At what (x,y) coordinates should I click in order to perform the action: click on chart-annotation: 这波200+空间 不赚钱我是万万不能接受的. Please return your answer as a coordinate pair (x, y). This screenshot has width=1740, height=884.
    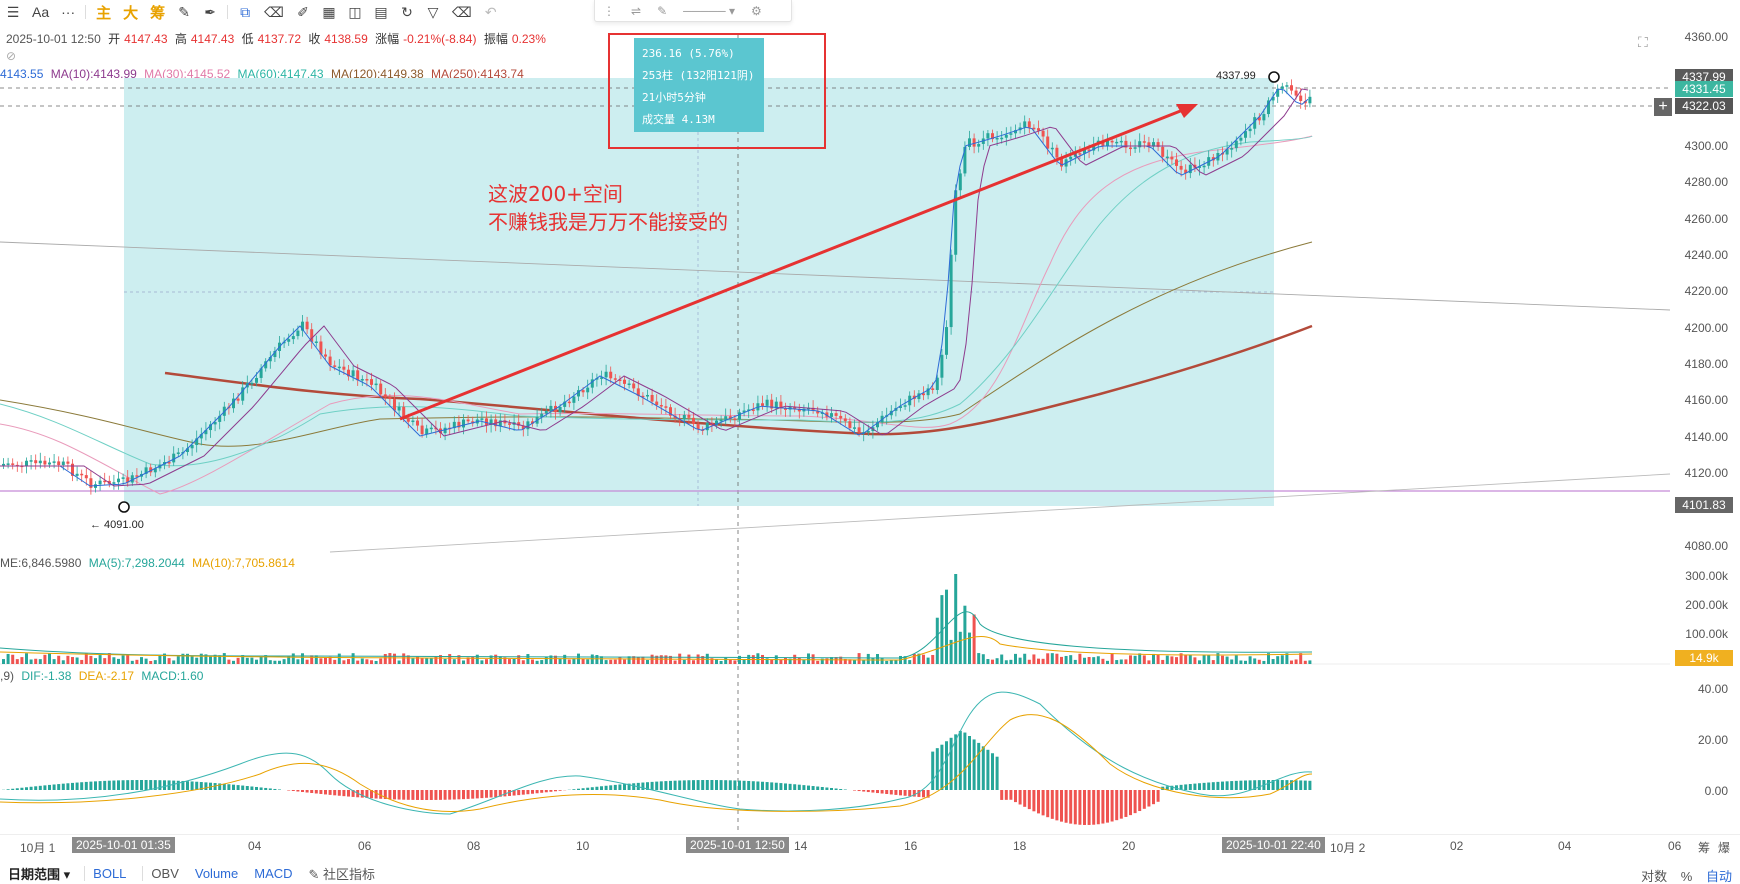
    Looking at the image, I should click on (608, 208).